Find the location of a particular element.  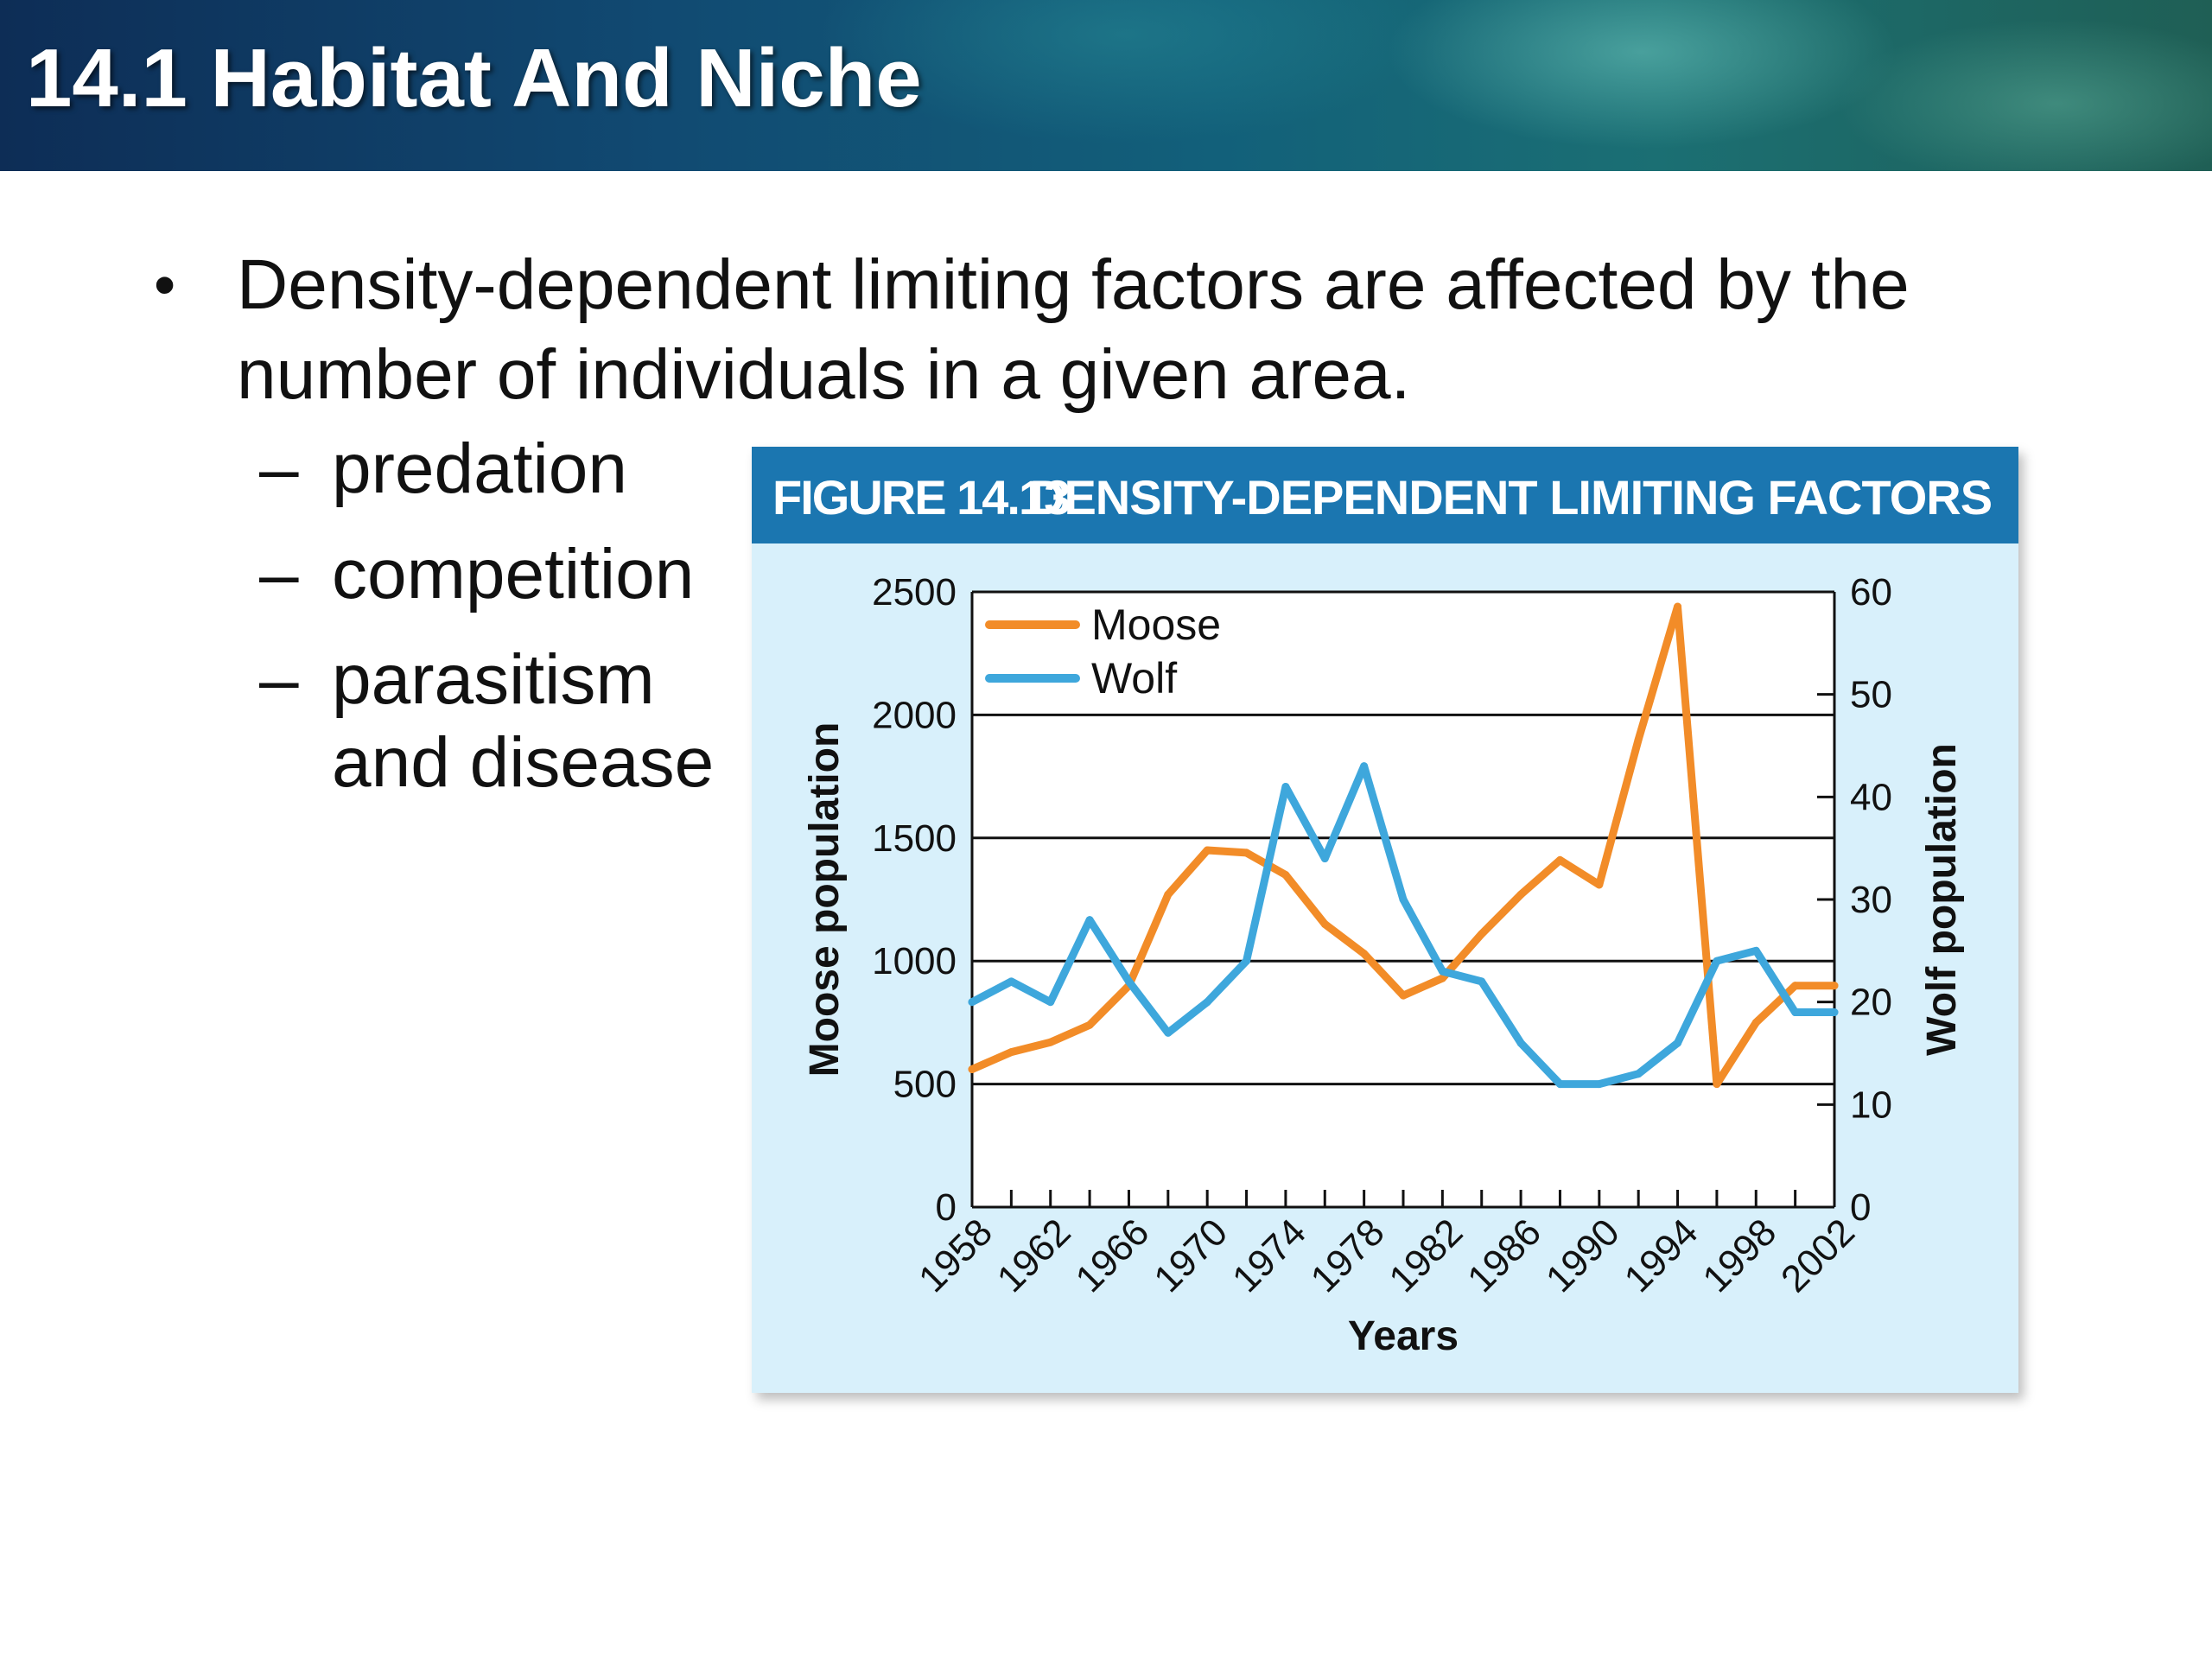

x-tick-label: 1966 is located at coordinates (1113, 1255).